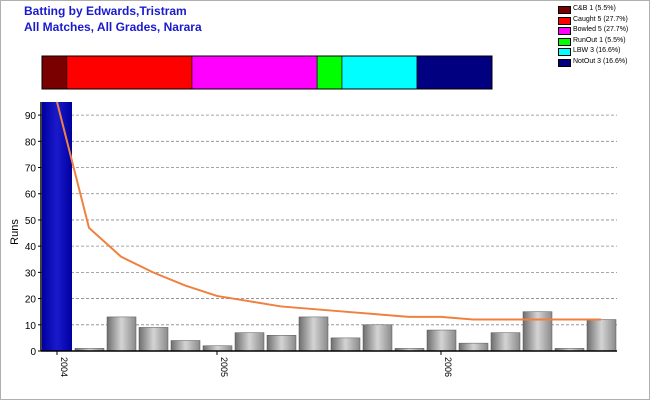 The height and width of the screenshot is (400, 650). What do you see at coordinates (105, 11) in the screenshot?
I see `chart-title: Batting by Edwards,Tristram` at bounding box center [105, 11].